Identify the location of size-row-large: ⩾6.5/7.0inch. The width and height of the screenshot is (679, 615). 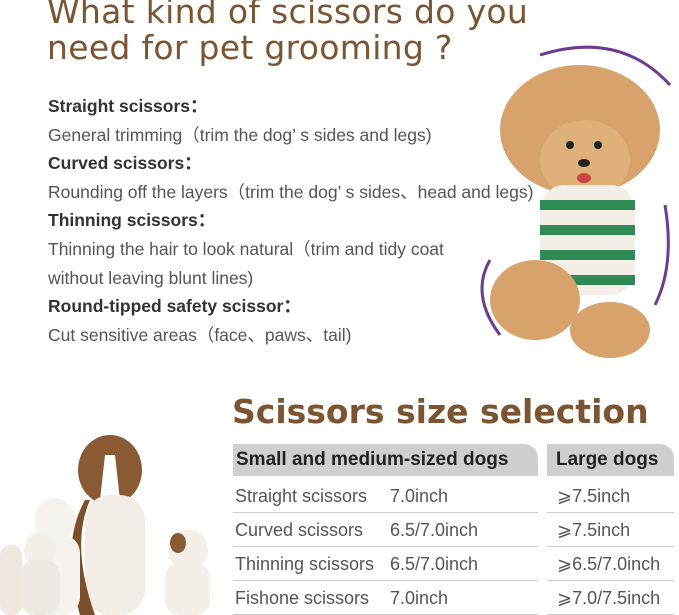
(610, 564).